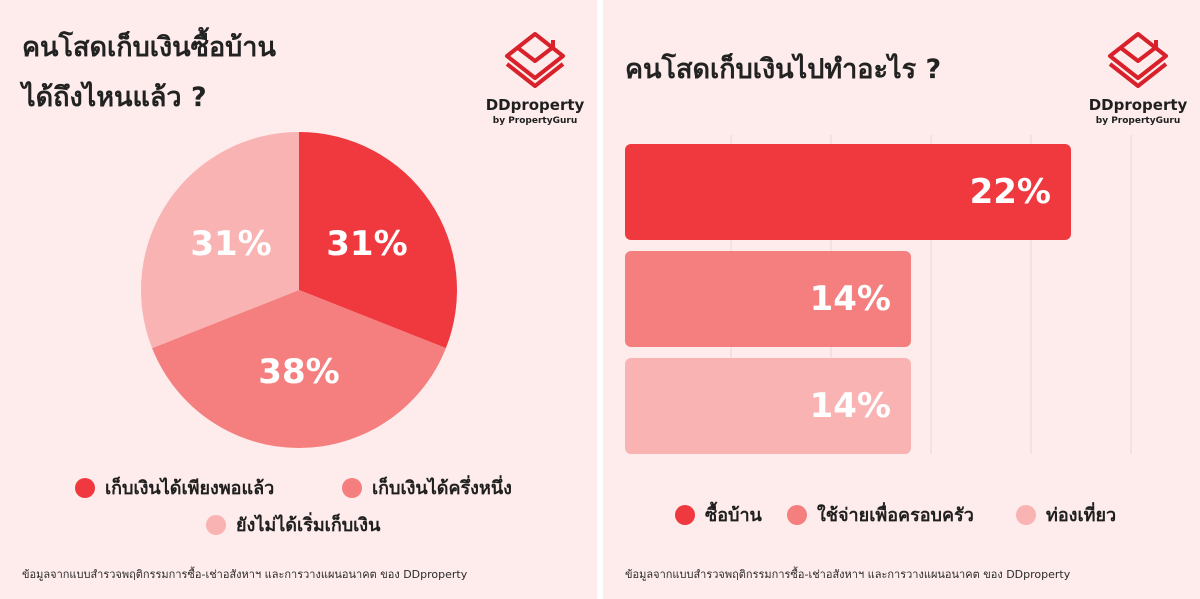 This screenshot has width=1200, height=599. I want to click on pie-legend-item-2: เก็บเงินได้ครึ่งหนึ่ง, so click(427, 487).